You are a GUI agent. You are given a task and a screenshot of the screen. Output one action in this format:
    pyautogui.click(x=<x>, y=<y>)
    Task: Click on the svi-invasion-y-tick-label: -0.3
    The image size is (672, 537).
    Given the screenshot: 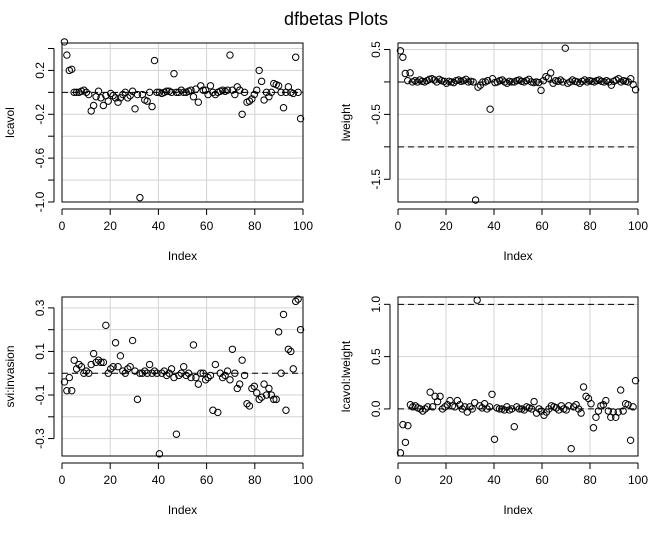 What is the action you would take?
    pyautogui.click(x=40, y=438)
    